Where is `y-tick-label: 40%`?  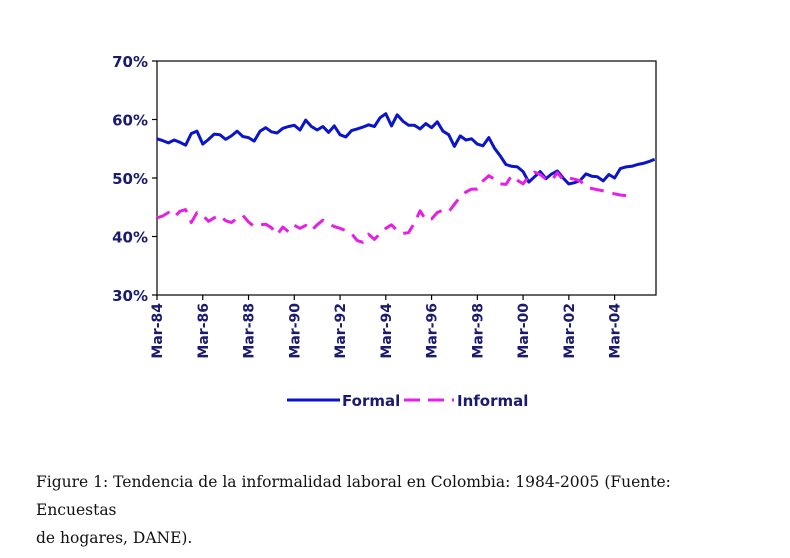 y-tick-label: 40% is located at coordinates (130, 238).